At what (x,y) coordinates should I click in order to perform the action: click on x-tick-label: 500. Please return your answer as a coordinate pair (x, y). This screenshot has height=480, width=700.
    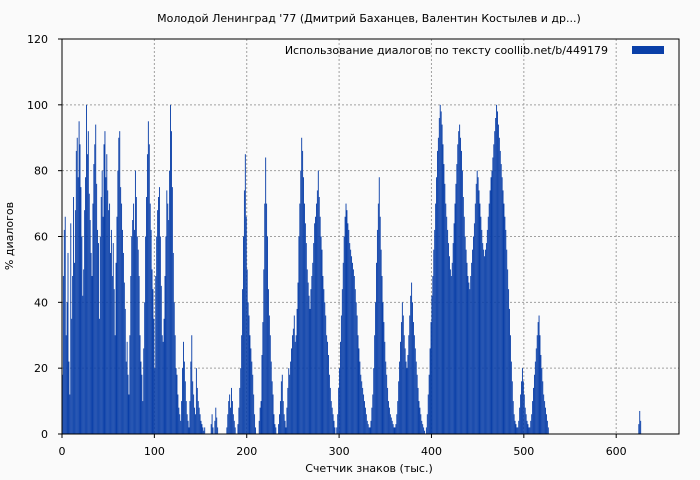
    Looking at the image, I should click on (523, 451).